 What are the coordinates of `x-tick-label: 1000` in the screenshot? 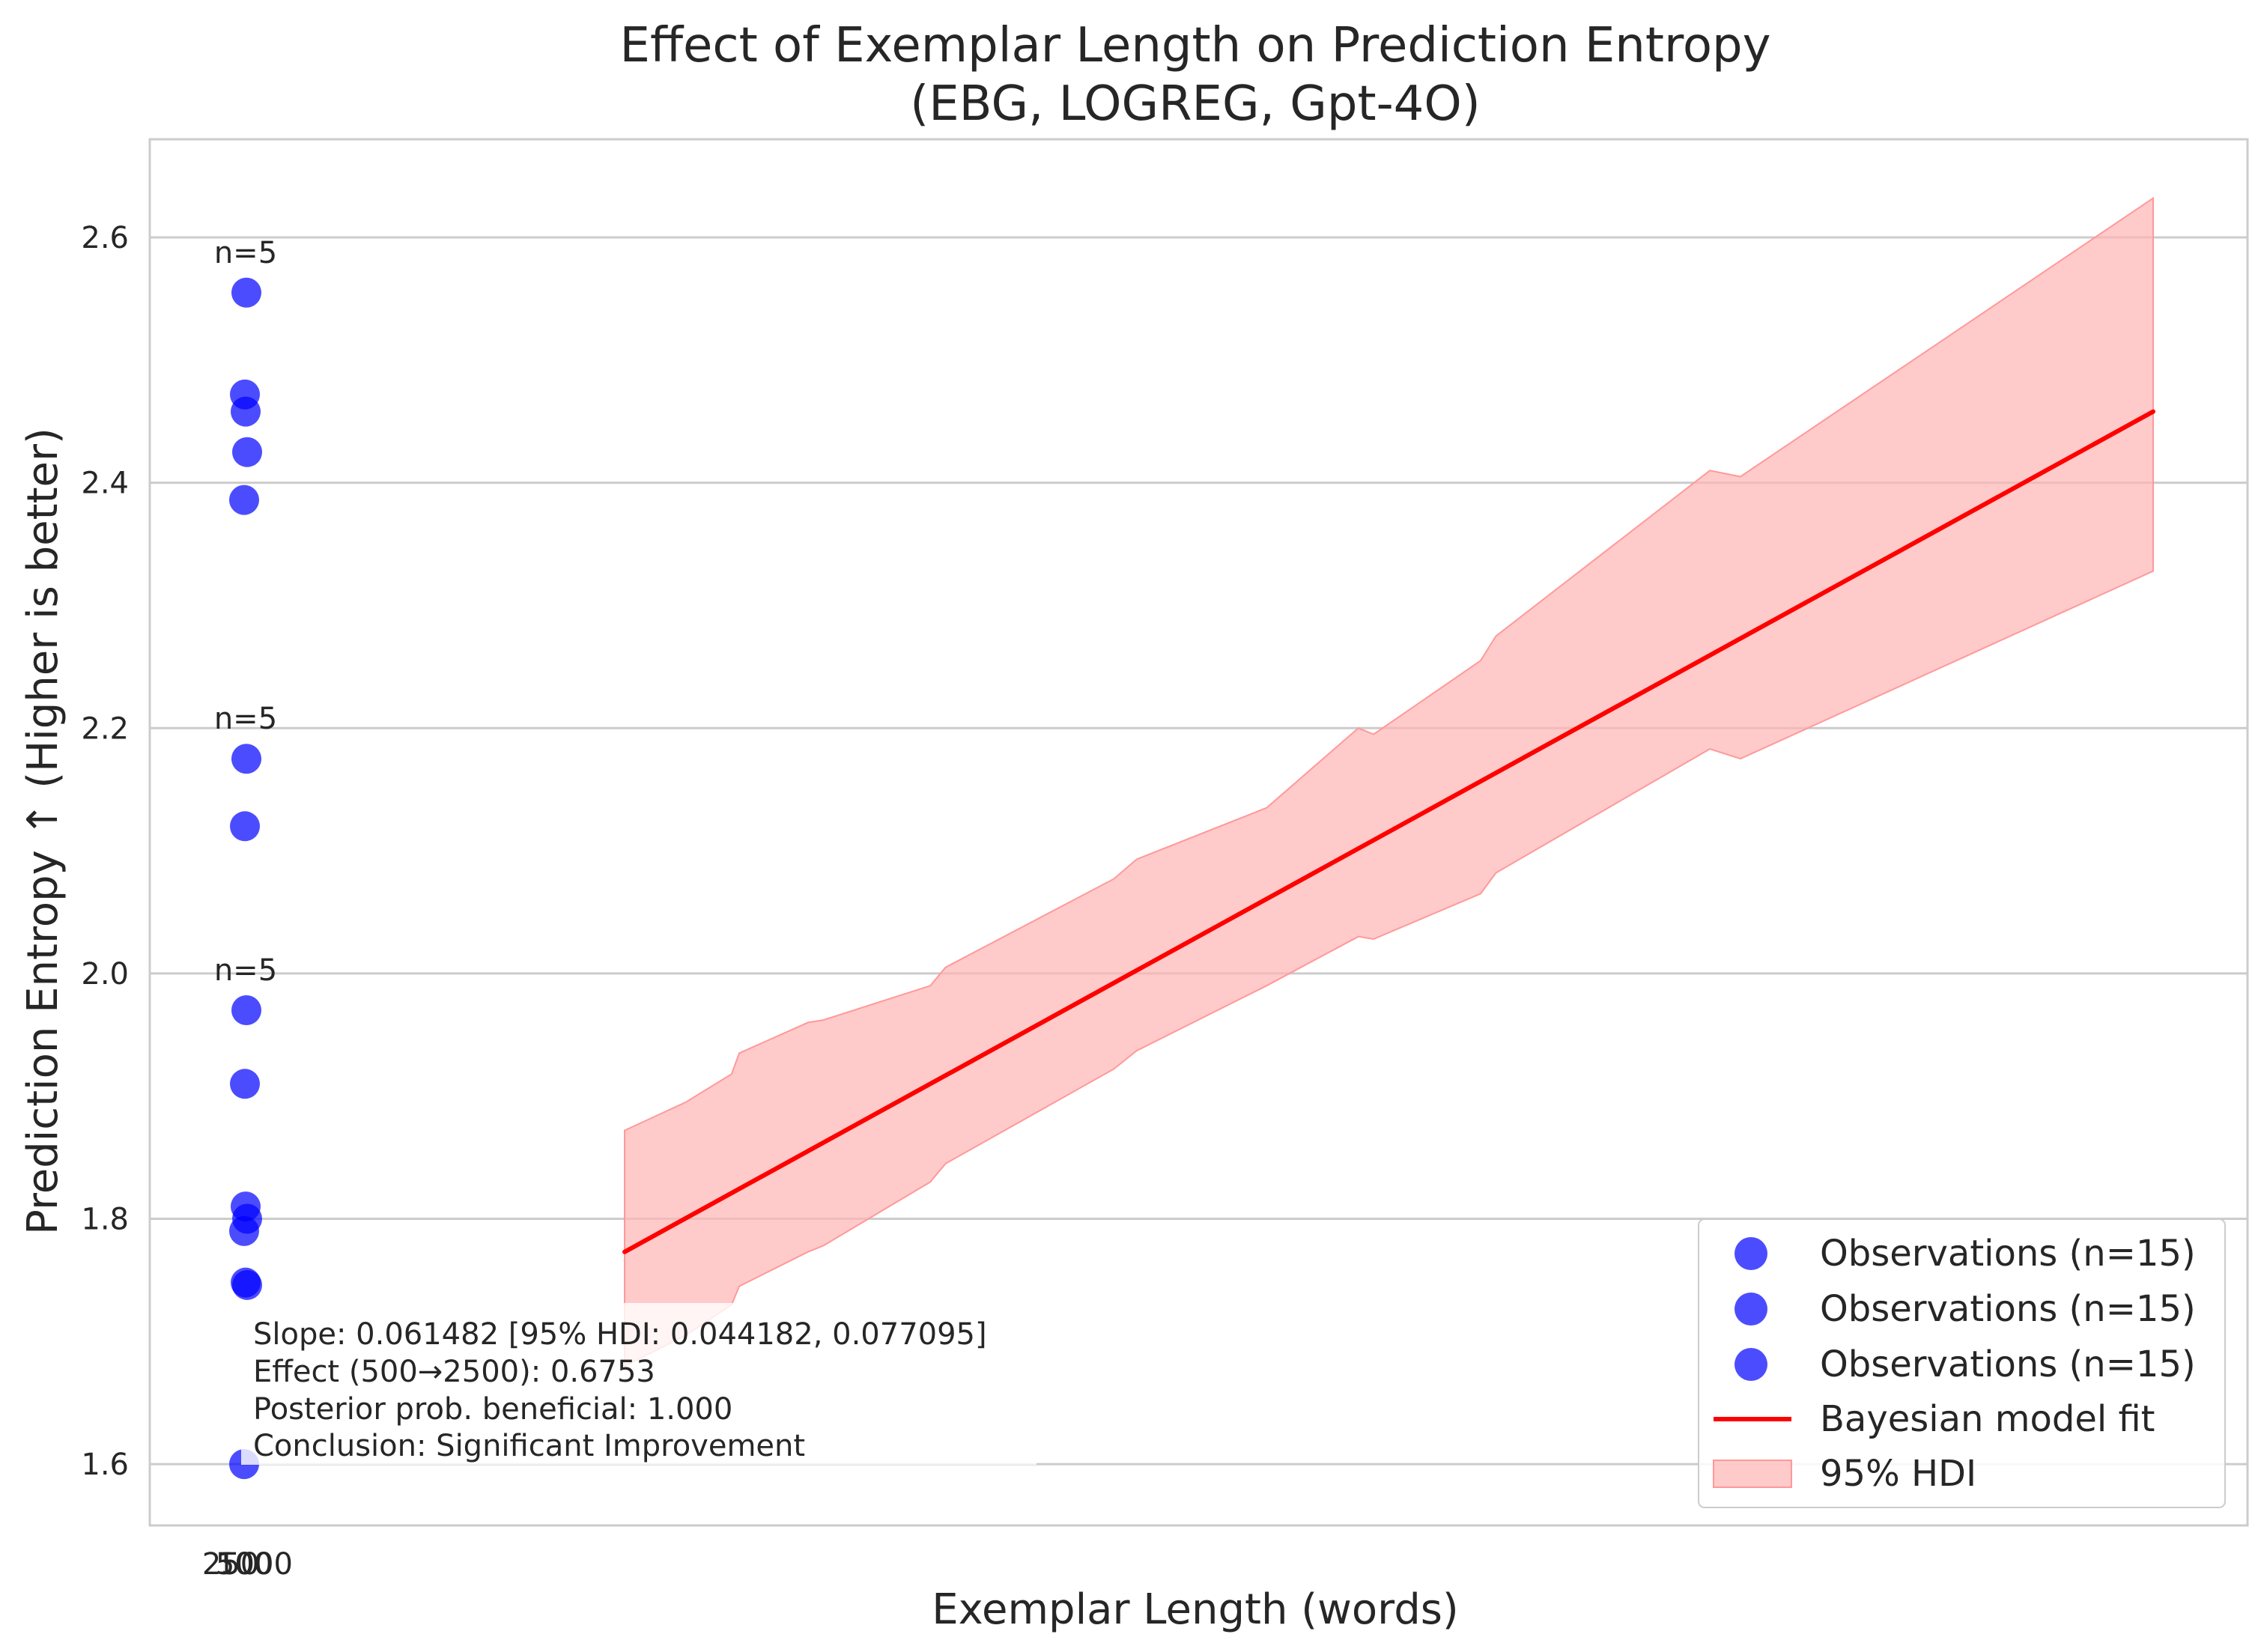 It's located at (255, 1564).